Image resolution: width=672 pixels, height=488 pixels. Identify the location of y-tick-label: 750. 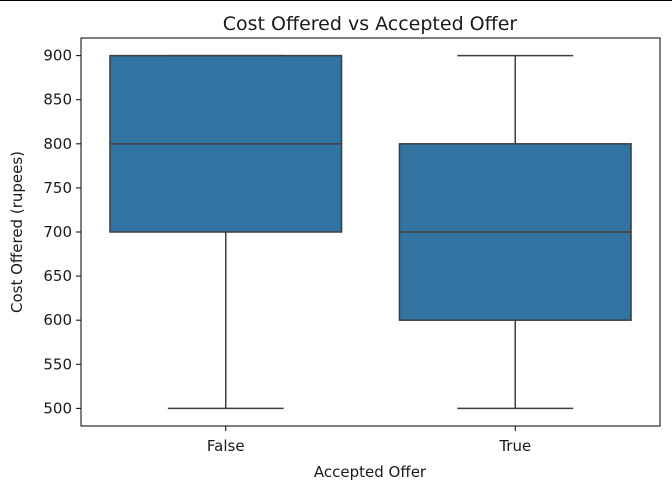
(57, 188).